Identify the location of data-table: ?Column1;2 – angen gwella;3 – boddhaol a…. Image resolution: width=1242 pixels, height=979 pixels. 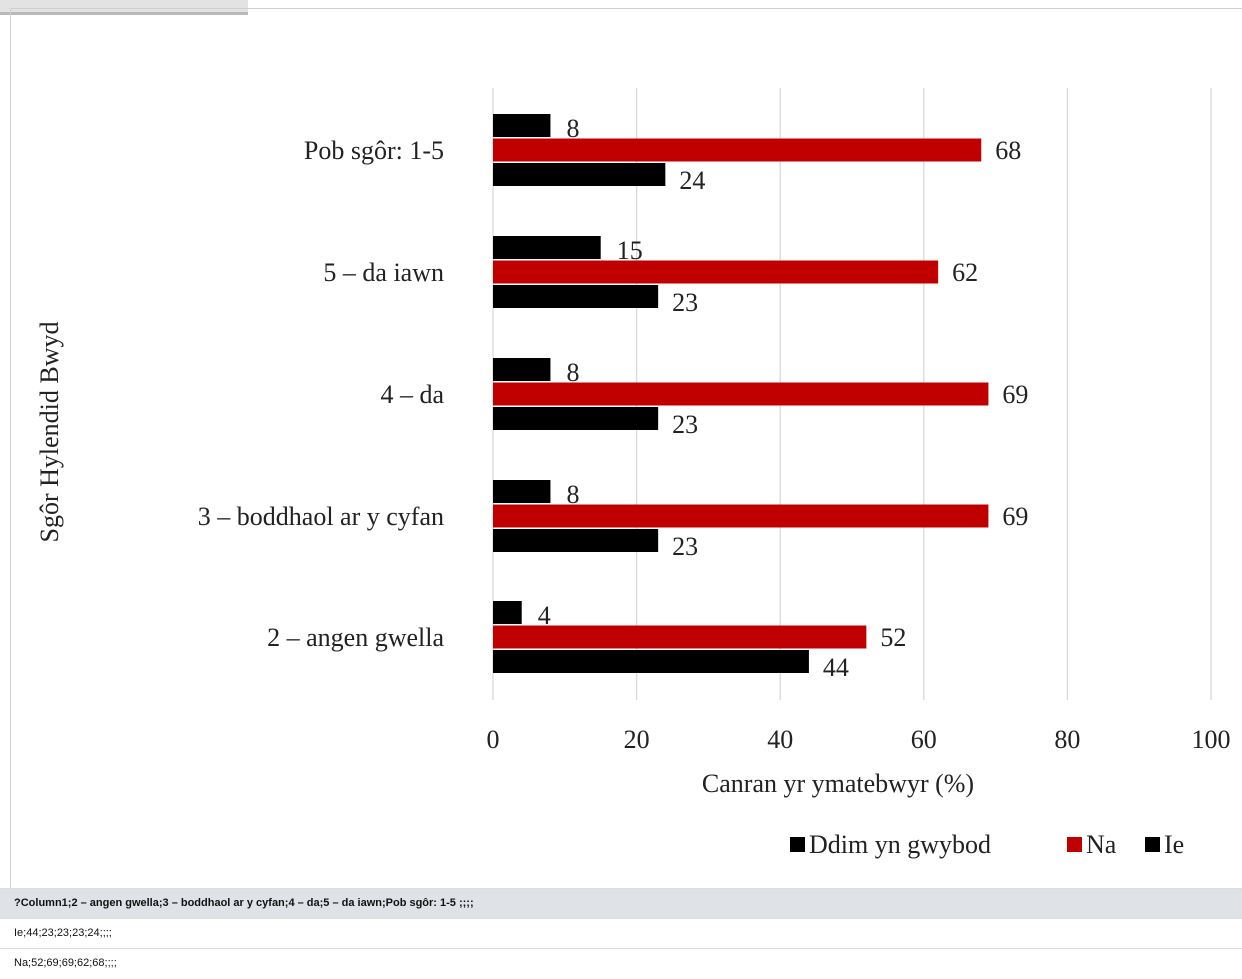
(621, 933).